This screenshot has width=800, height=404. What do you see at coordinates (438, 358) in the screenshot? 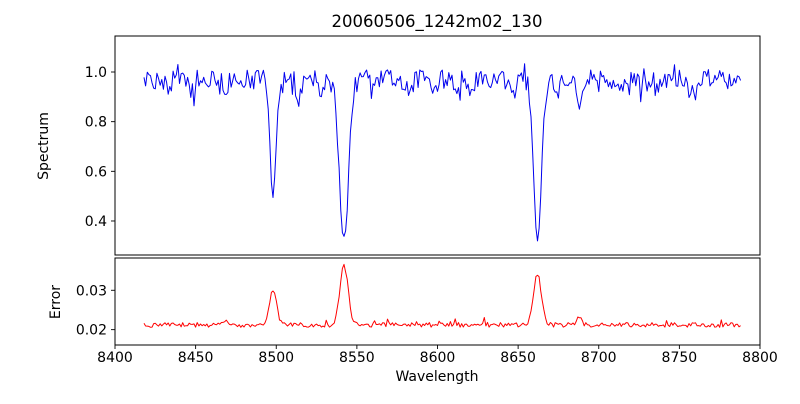
I see `x-tick-label: 8600` at bounding box center [438, 358].